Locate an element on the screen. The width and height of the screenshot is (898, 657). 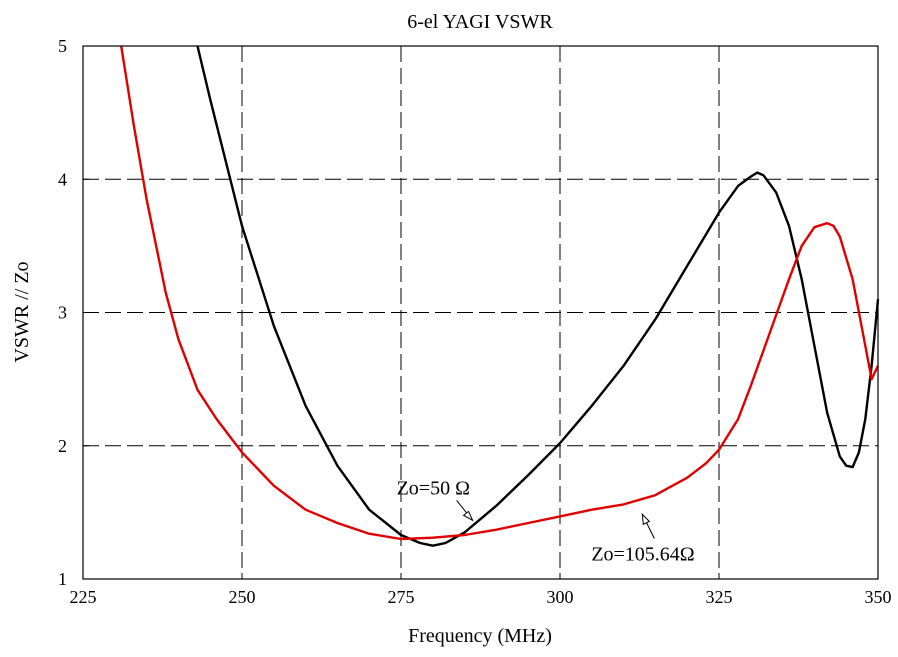
y-tick-label: 1 is located at coordinates (62, 579).